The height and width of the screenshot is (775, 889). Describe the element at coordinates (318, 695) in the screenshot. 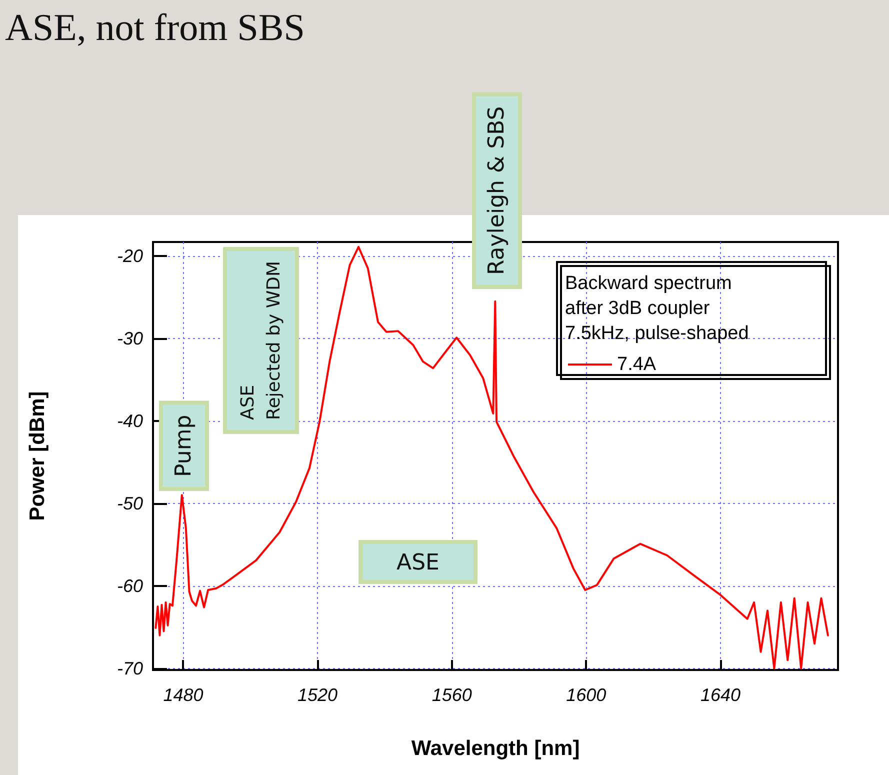

I see `x-tick-label: 1520` at that location.